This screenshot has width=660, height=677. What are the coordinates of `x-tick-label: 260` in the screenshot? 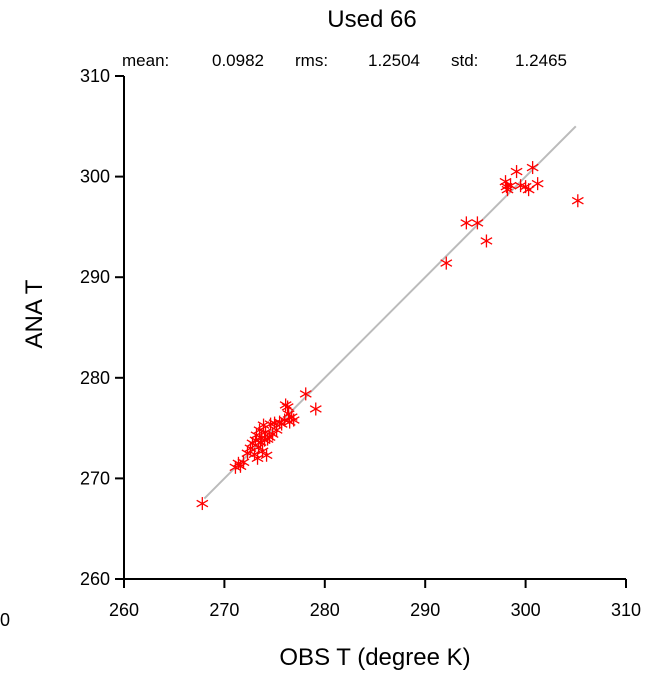 It's located at (124, 610).